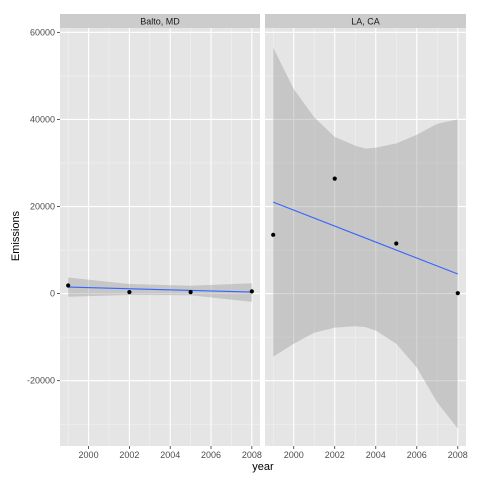 This screenshot has width=480, height=480. What do you see at coordinates (42, 119) in the screenshot?
I see `y-tick-label: 40000` at bounding box center [42, 119].